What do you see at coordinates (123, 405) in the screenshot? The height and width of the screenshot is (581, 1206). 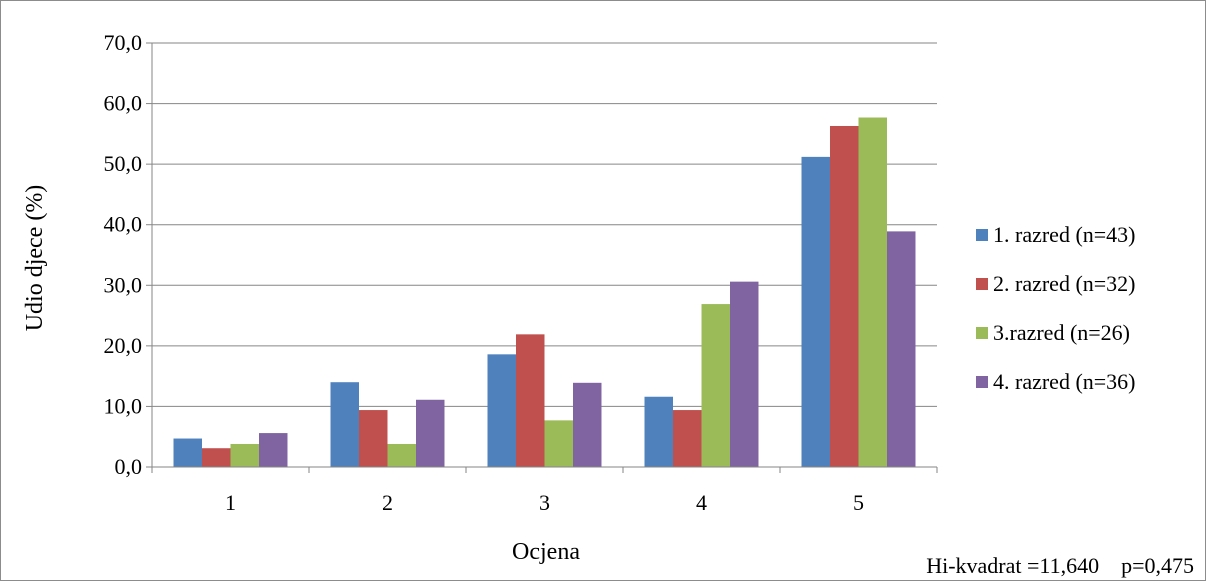 I see `y-tick-label: 10,0` at bounding box center [123, 405].